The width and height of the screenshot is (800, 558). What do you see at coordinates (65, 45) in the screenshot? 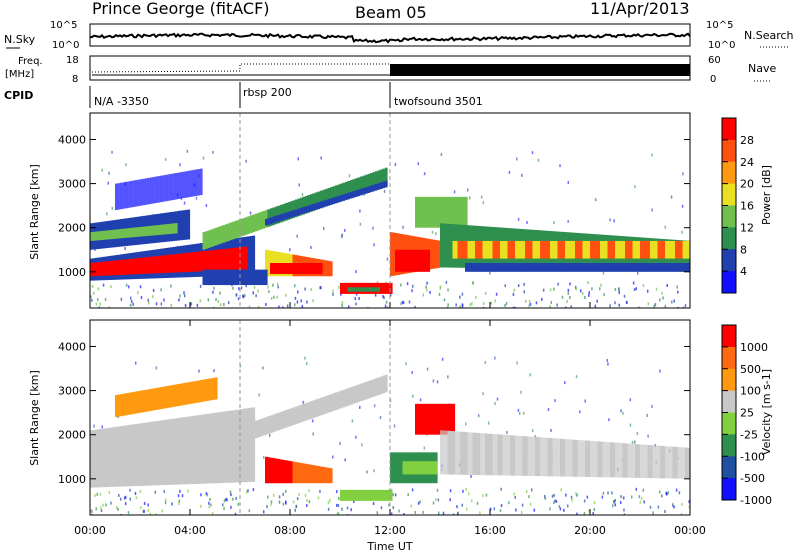
I see `noise-left-tick-bottom: 10^0` at bounding box center [65, 45].